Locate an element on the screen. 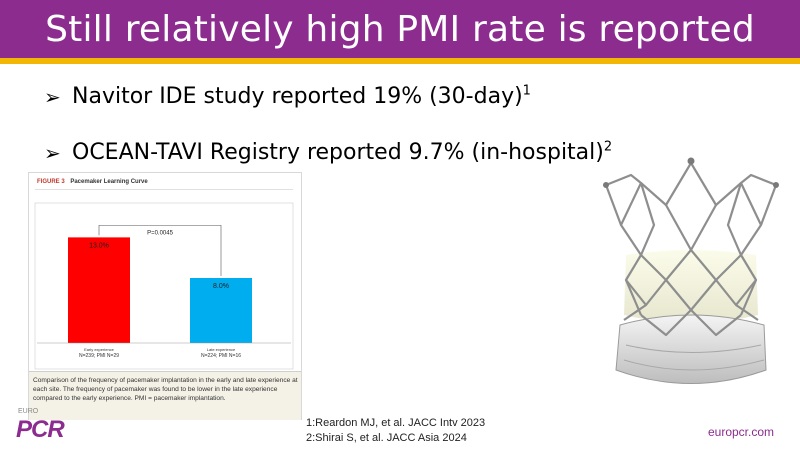 This screenshot has height=450, width=800. reference-item: 1:Reardon MJ, et al. JACC Intv 2023 is located at coordinates (396, 423).